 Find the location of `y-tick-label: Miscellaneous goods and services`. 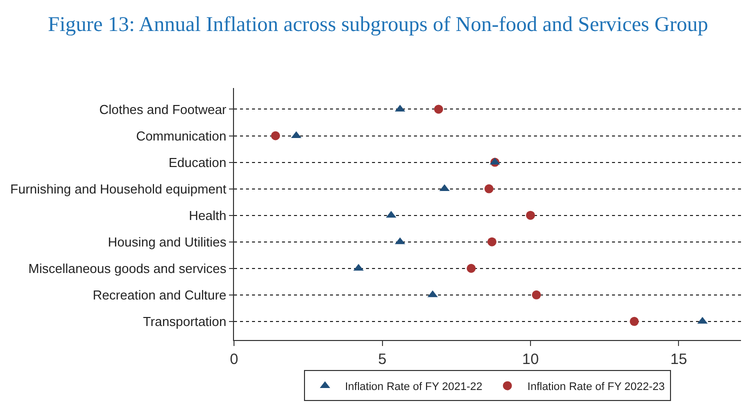

y-tick-label: Miscellaneous goods and services is located at coordinates (127, 268).